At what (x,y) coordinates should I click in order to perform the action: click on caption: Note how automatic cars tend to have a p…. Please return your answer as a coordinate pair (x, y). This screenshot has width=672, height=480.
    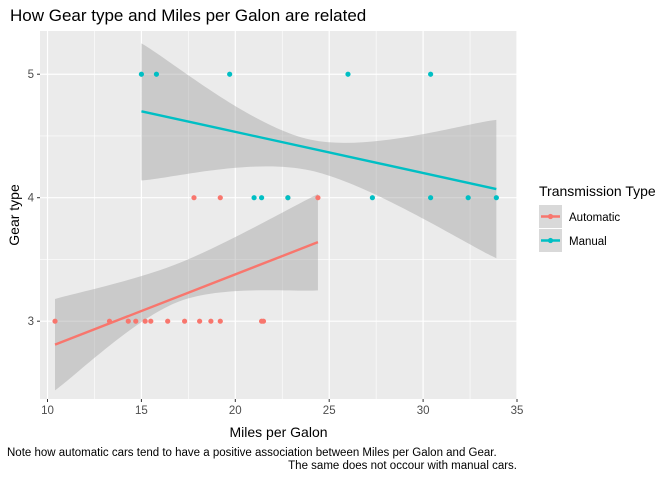
    Looking at the image, I should click on (262, 459).